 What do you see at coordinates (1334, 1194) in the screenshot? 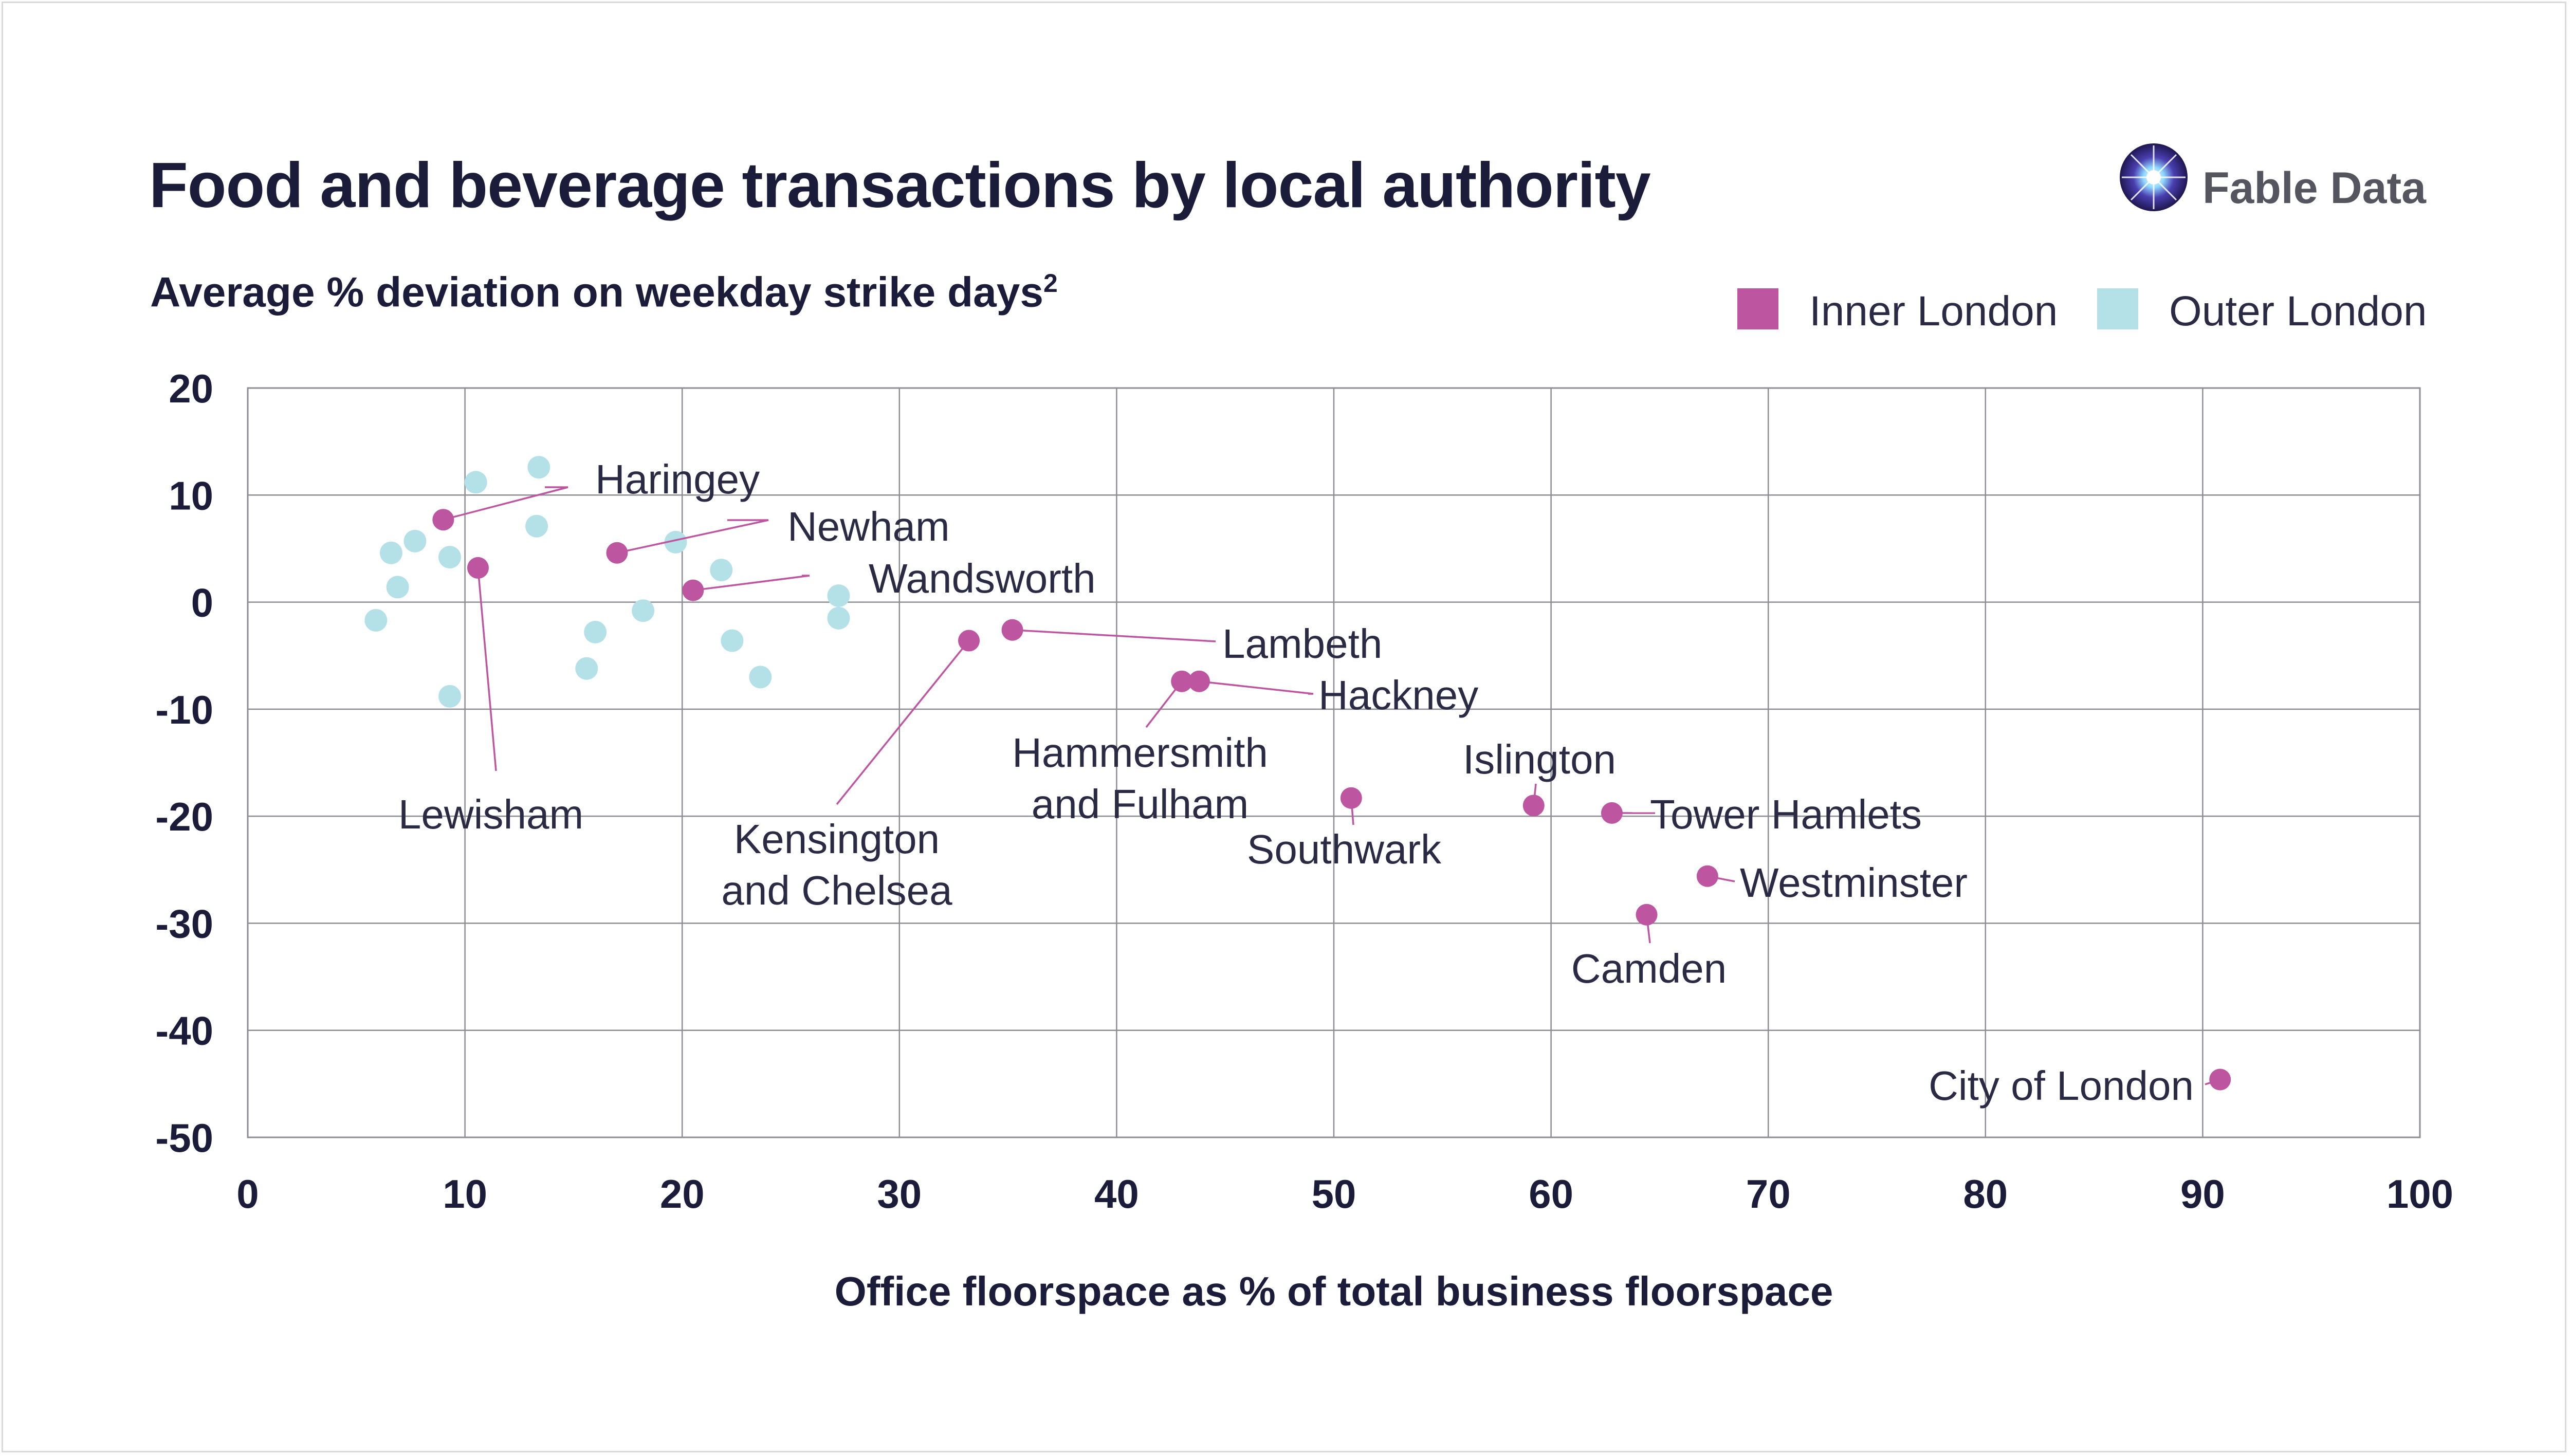
I see `x-tick-label: 50` at bounding box center [1334, 1194].